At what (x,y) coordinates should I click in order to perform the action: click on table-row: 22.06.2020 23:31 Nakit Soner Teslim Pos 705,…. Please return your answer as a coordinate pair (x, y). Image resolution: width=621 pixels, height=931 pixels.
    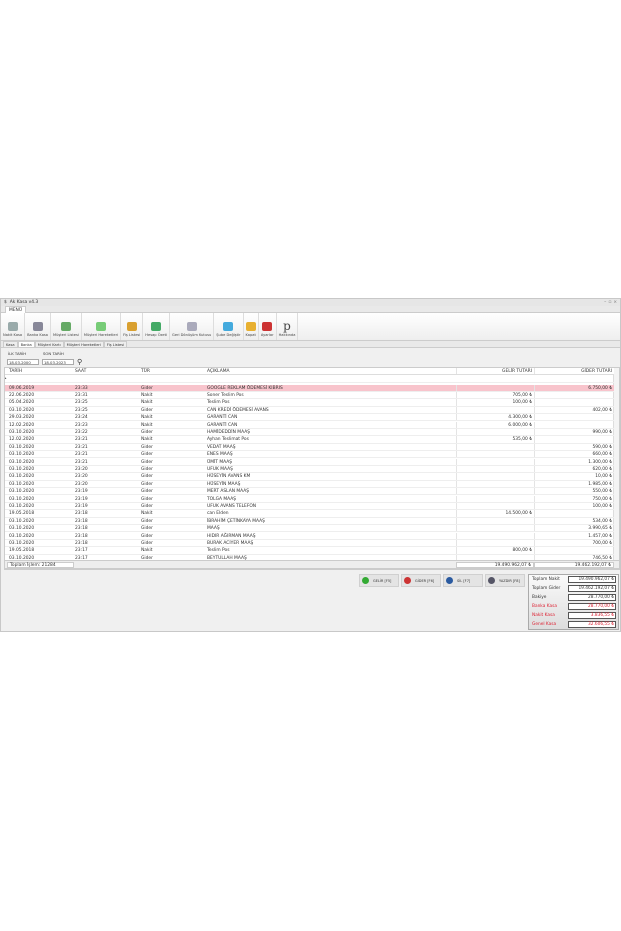
    Looking at the image, I should click on (309, 395).